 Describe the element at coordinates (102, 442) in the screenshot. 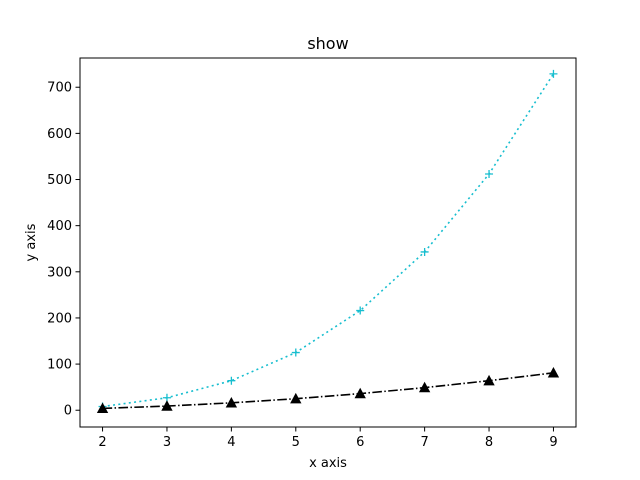

I see `x-tick-label: 2` at that location.